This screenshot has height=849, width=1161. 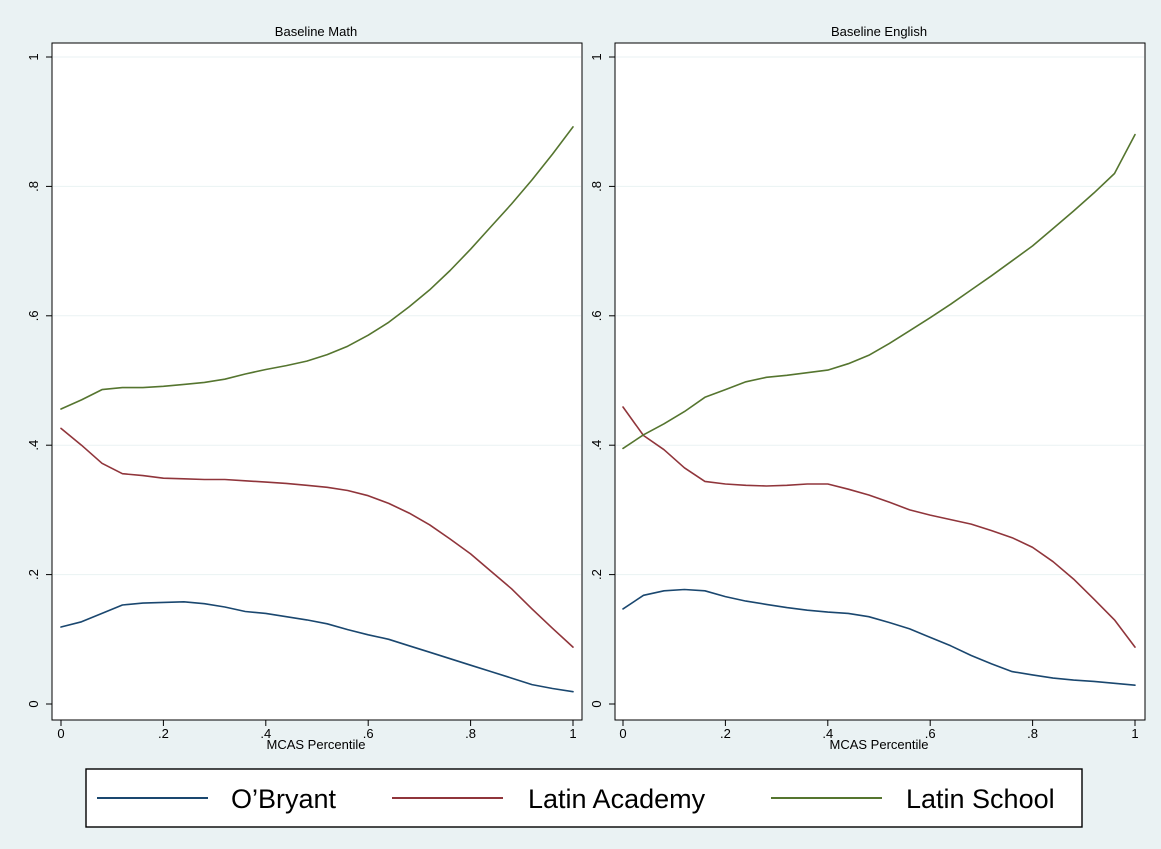 I want to click on legend-box, so click(x=584, y=798).